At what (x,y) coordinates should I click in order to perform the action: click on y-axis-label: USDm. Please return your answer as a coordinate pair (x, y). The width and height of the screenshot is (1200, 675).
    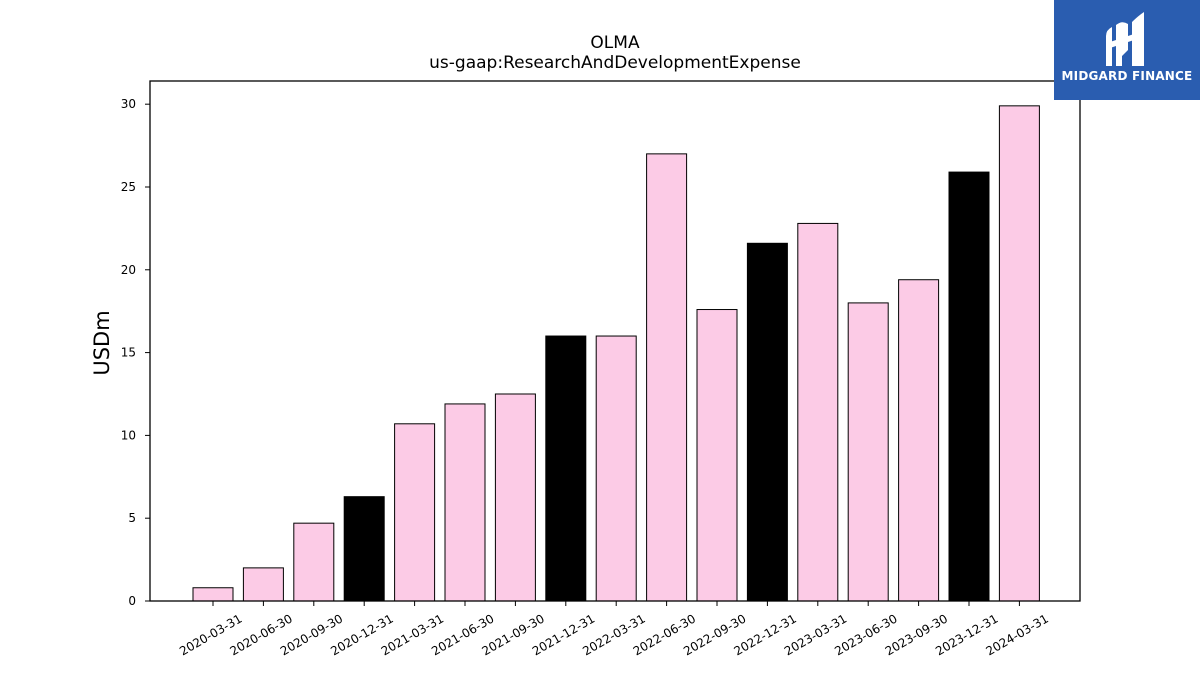
    Looking at the image, I should click on (102, 342).